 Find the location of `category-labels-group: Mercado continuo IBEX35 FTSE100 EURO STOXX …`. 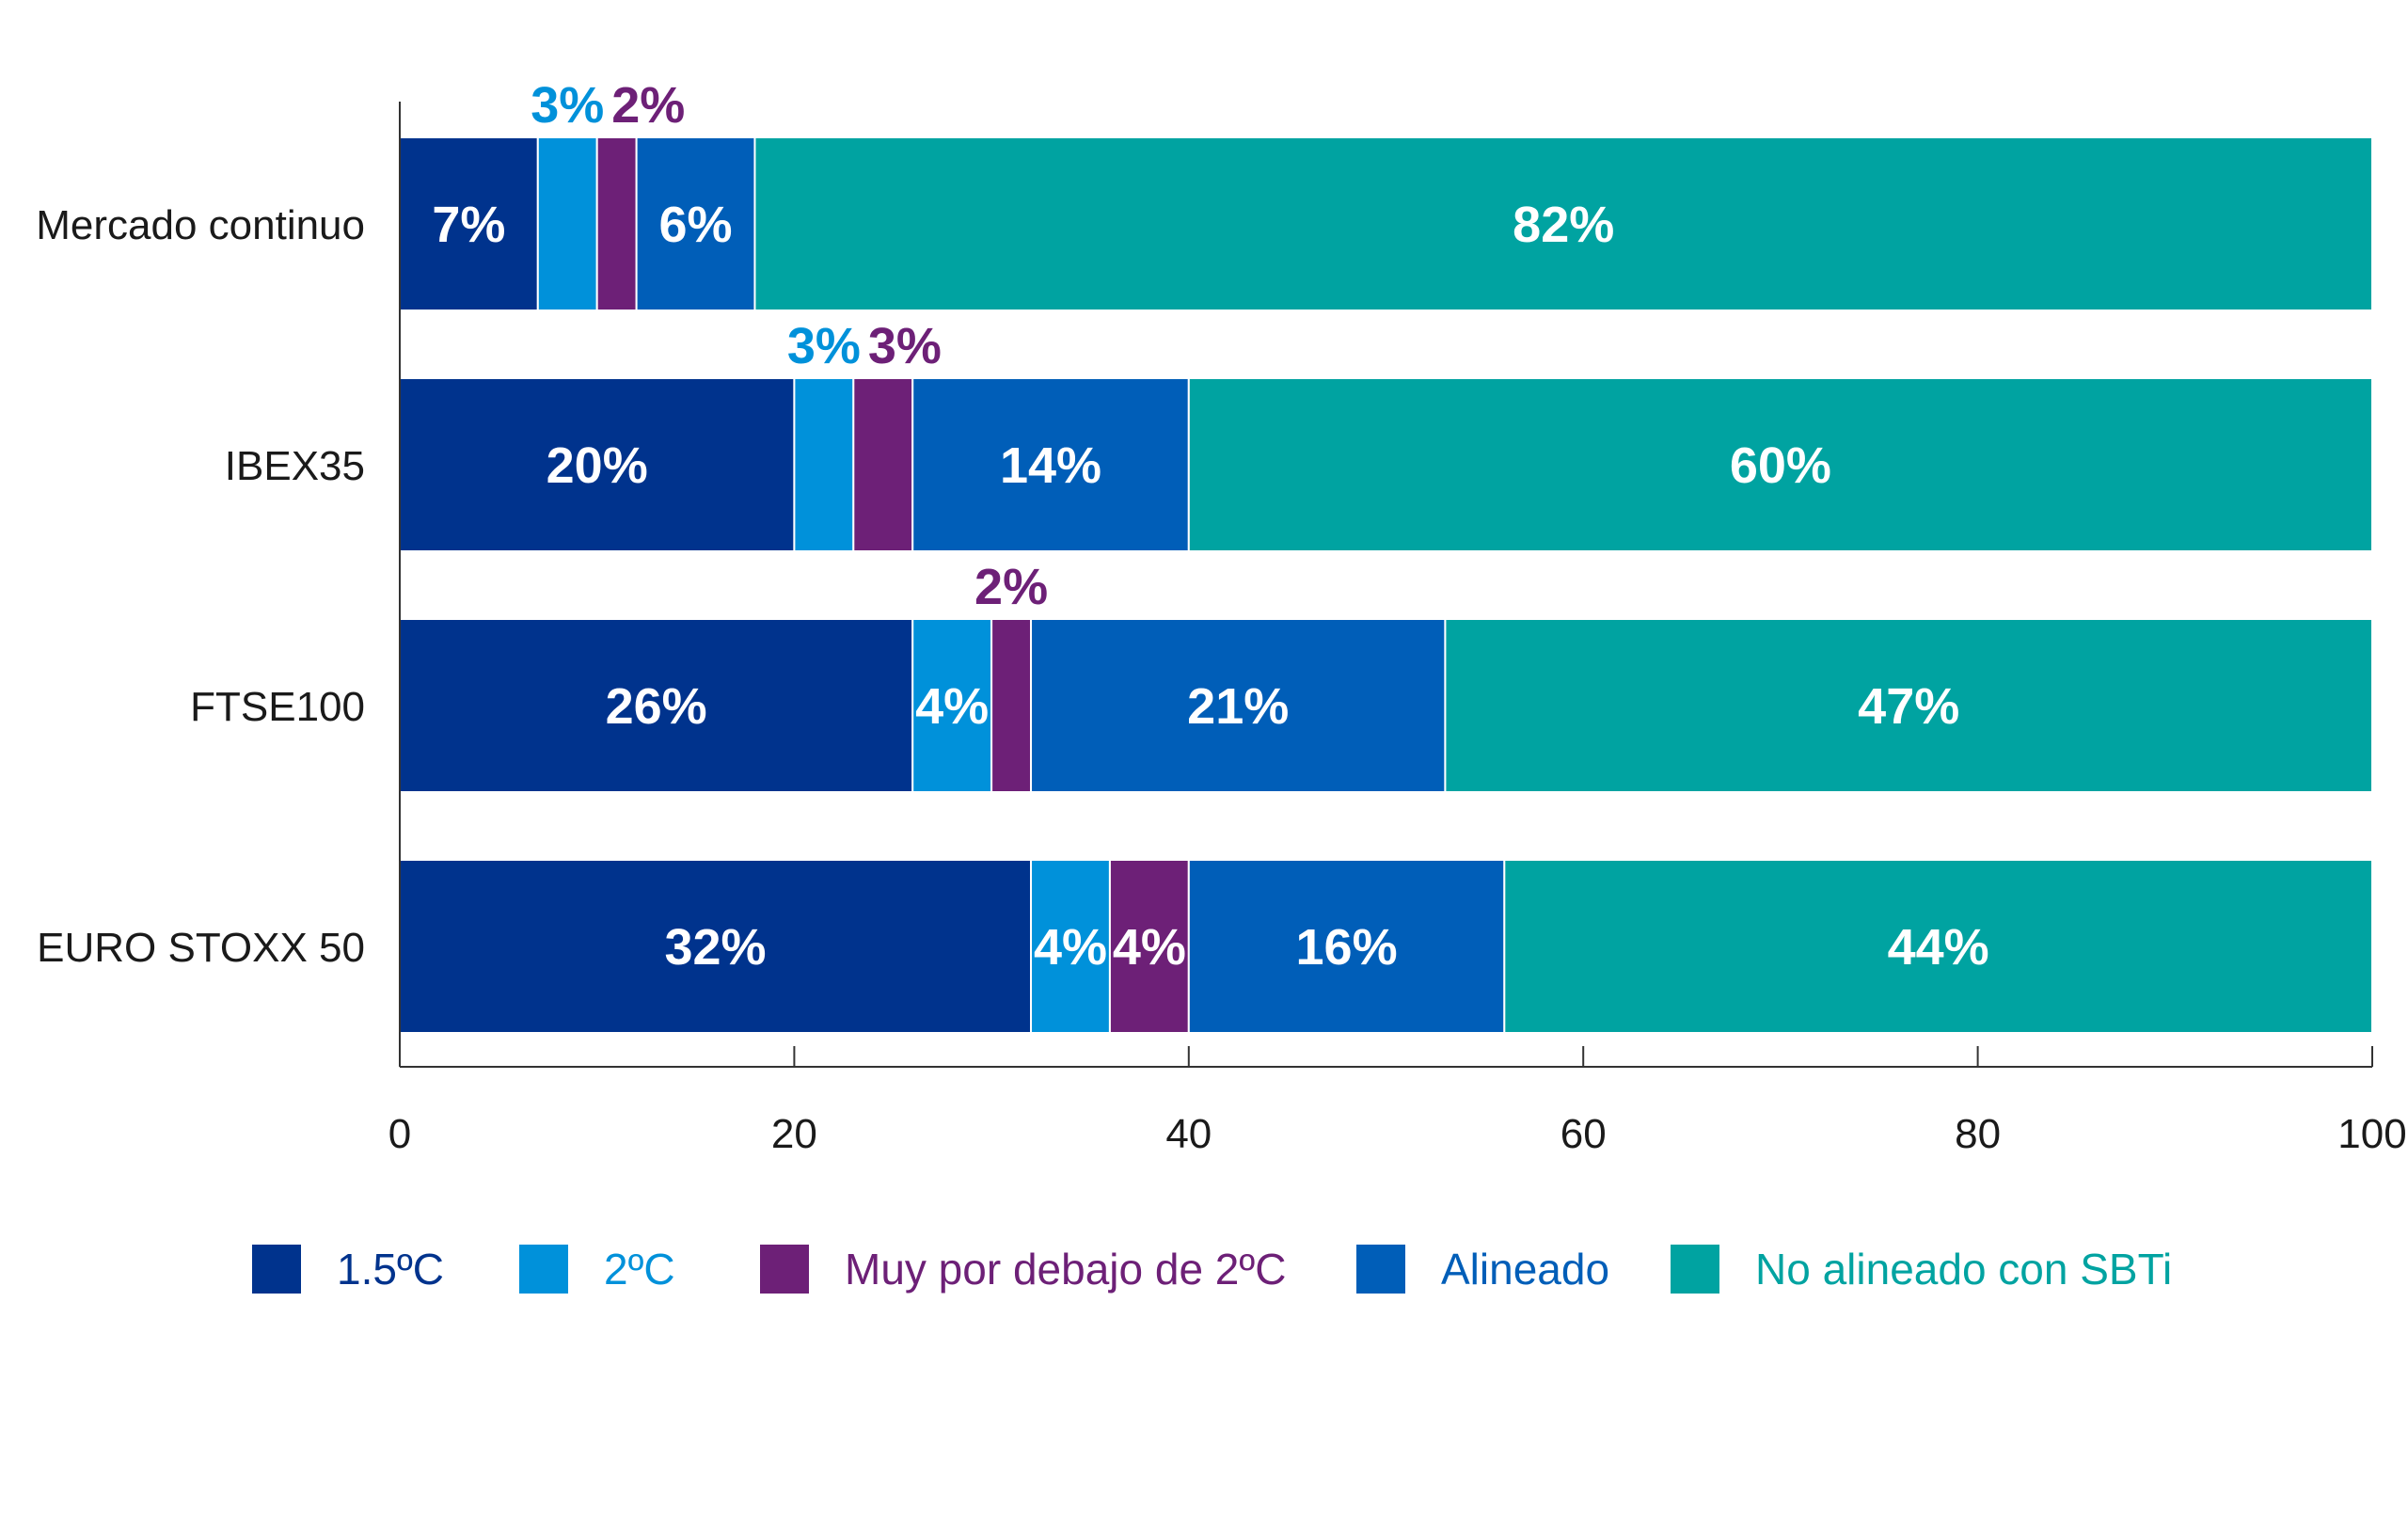

category-labels-group: Mercado continuo IBEX35 FTSE100 EURO STOXX … is located at coordinates (201, 586).